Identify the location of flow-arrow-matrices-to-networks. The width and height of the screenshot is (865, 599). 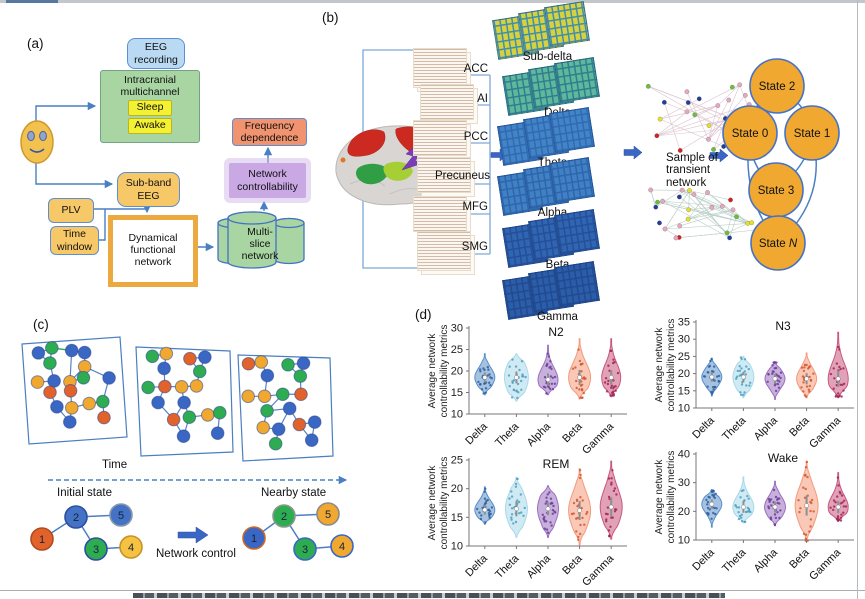
(633, 152).